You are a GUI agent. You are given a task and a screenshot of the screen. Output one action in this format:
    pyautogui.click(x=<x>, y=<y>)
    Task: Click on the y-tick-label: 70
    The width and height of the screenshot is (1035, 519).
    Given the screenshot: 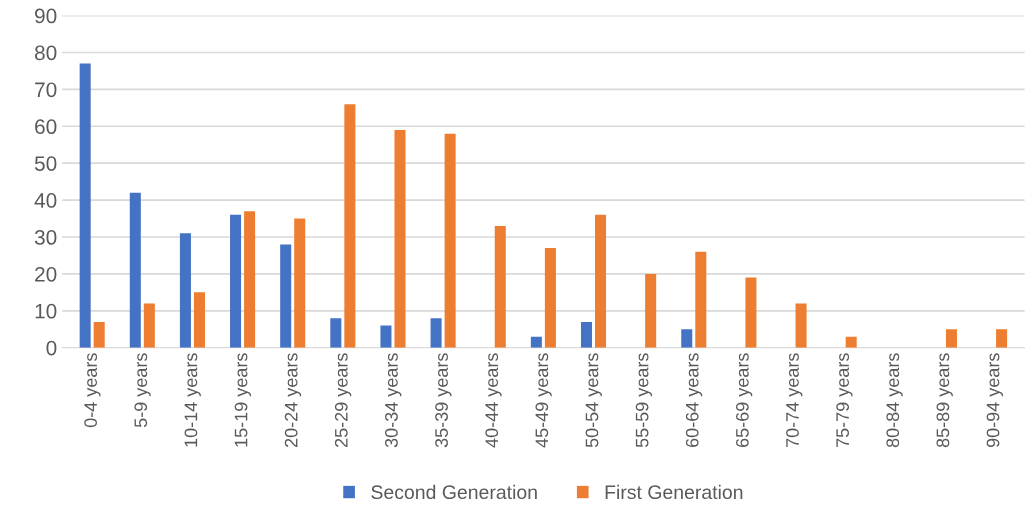 What is the action you would take?
    pyautogui.click(x=46, y=90)
    